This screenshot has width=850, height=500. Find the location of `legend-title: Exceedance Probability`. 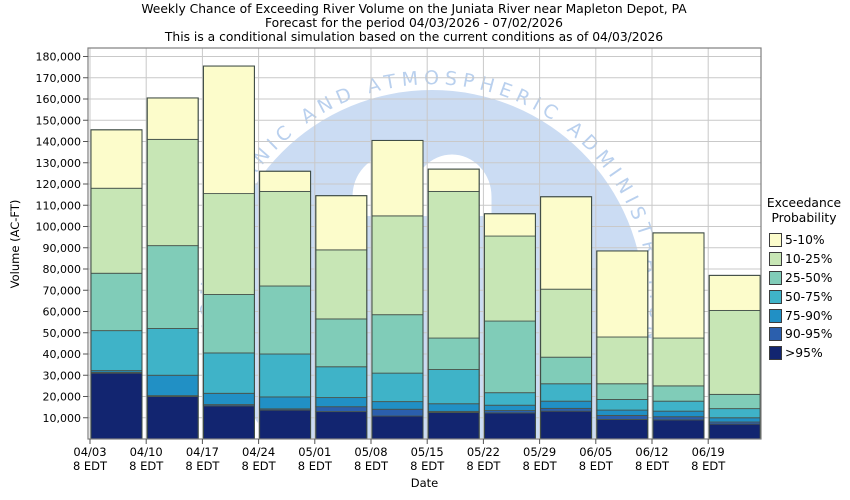

legend-title: Exceedance Probability is located at coordinates (804, 211).